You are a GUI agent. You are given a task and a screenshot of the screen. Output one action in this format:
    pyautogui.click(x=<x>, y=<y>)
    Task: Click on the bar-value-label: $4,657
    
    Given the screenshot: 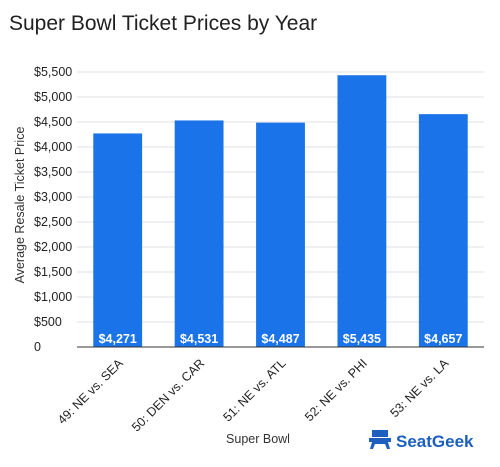 What is the action you would take?
    pyautogui.click(x=443, y=339)
    